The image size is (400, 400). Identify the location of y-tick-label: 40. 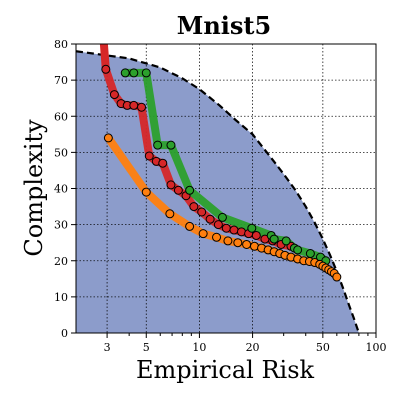
(61, 189).